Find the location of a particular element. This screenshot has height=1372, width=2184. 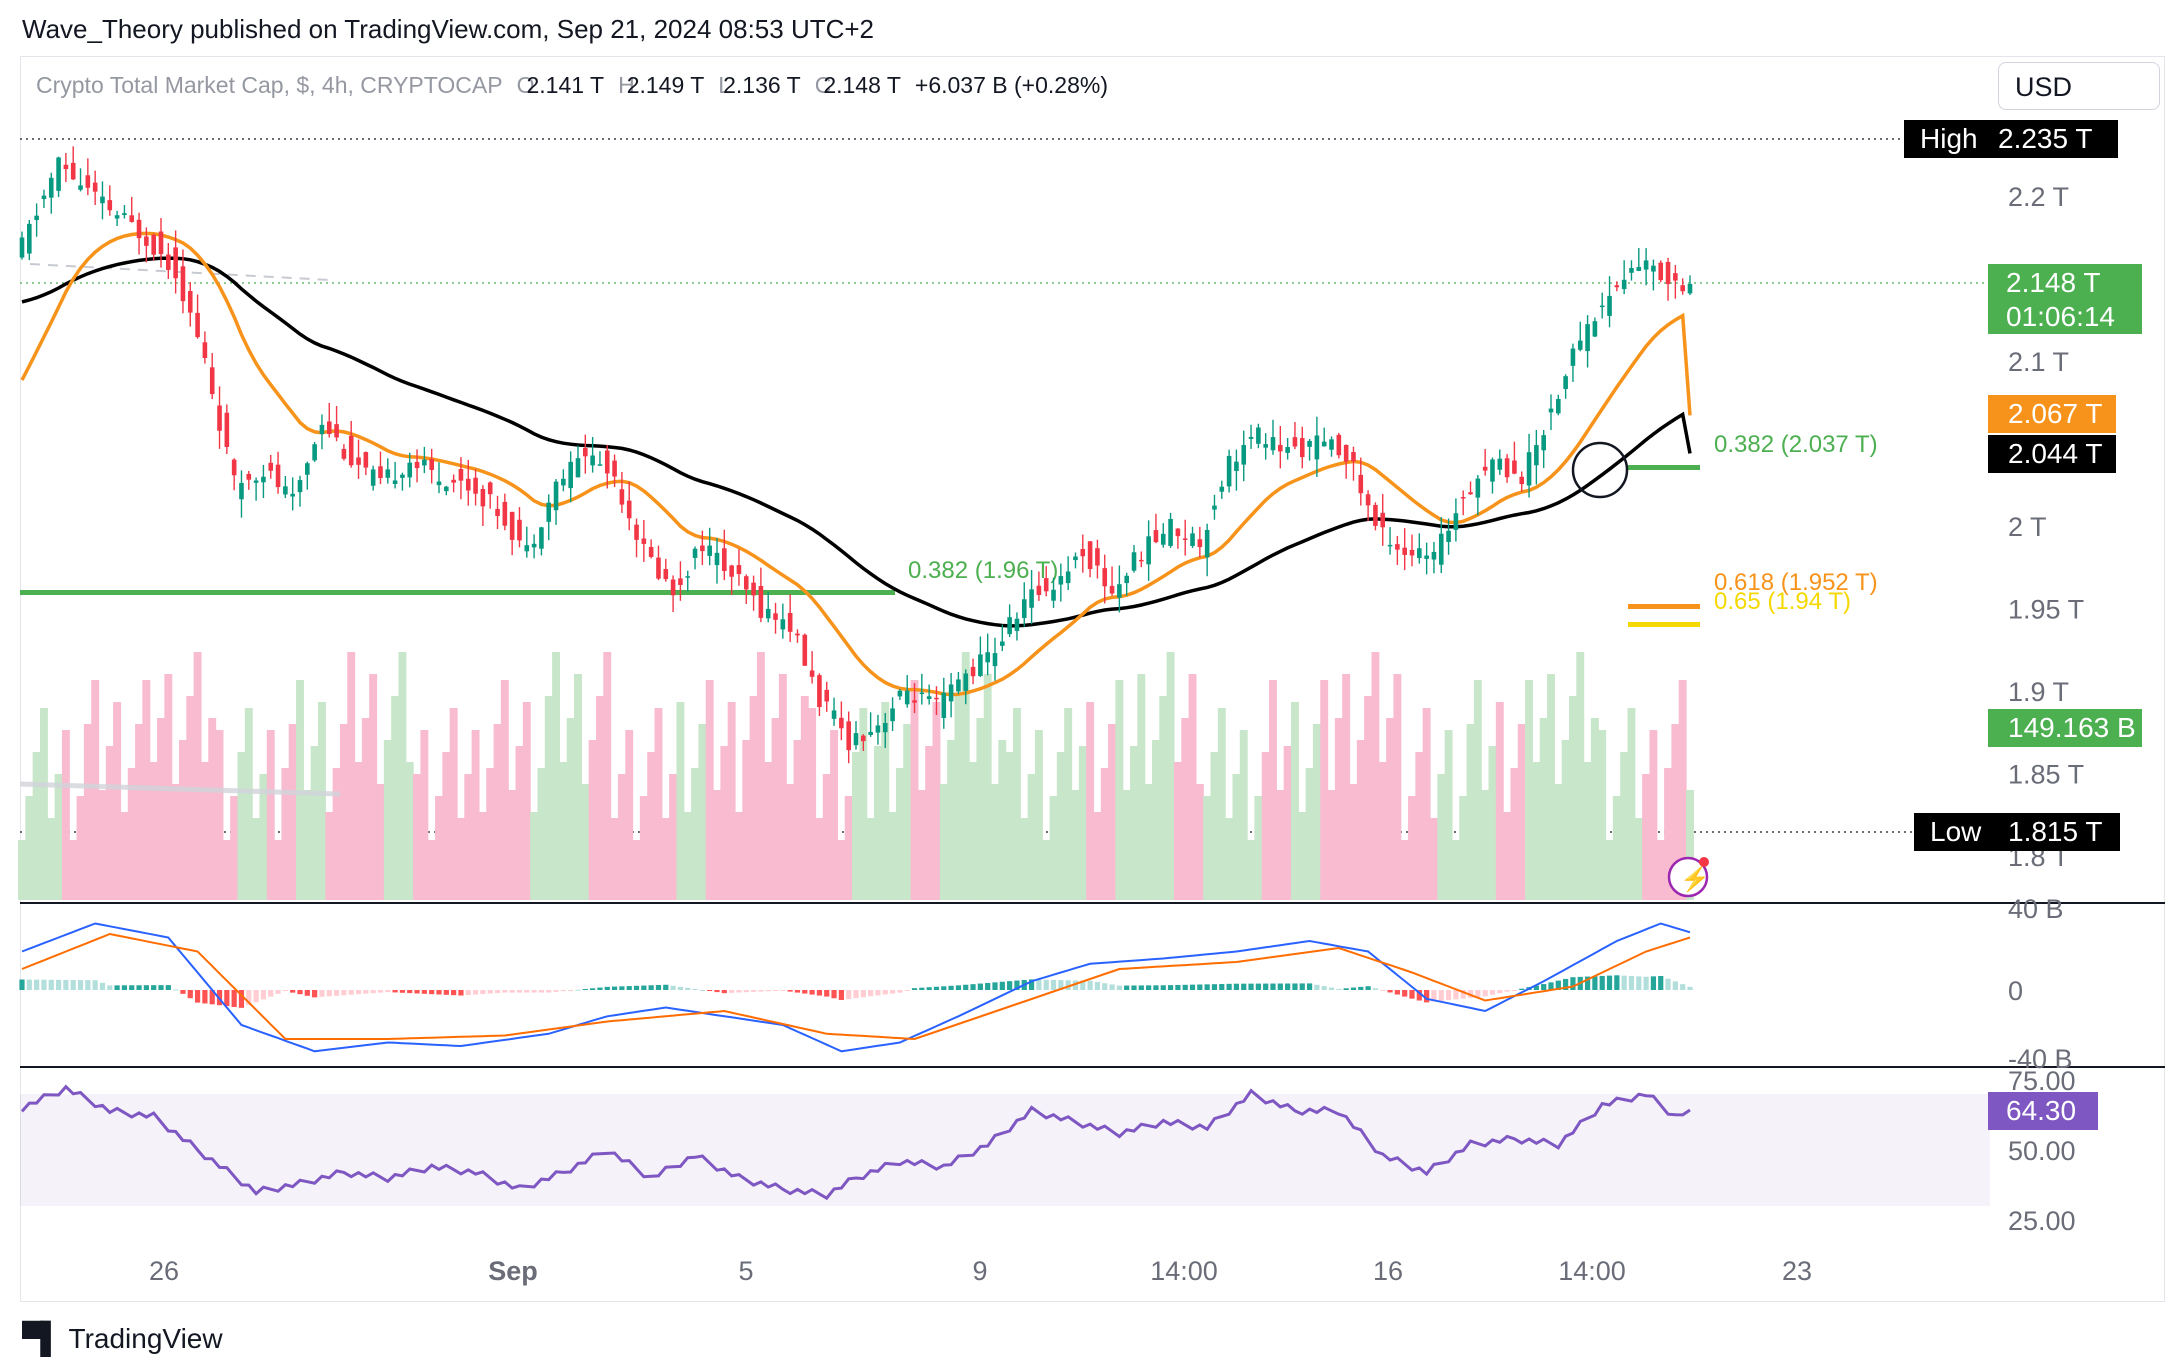

fib-65-line is located at coordinates (1664, 624).